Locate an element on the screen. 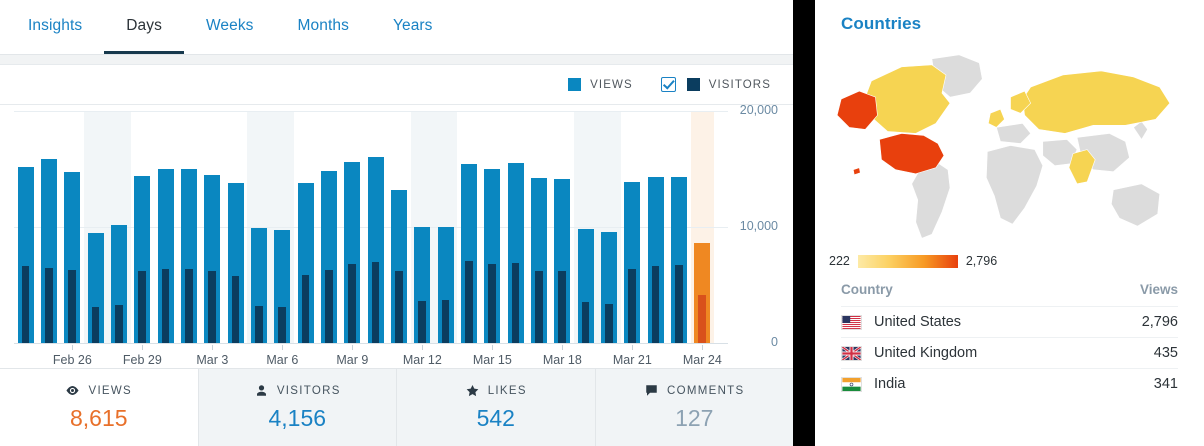 The height and width of the screenshot is (446, 1204). country-row: United Kingdom 435 is located at coordinates (1009, 352).